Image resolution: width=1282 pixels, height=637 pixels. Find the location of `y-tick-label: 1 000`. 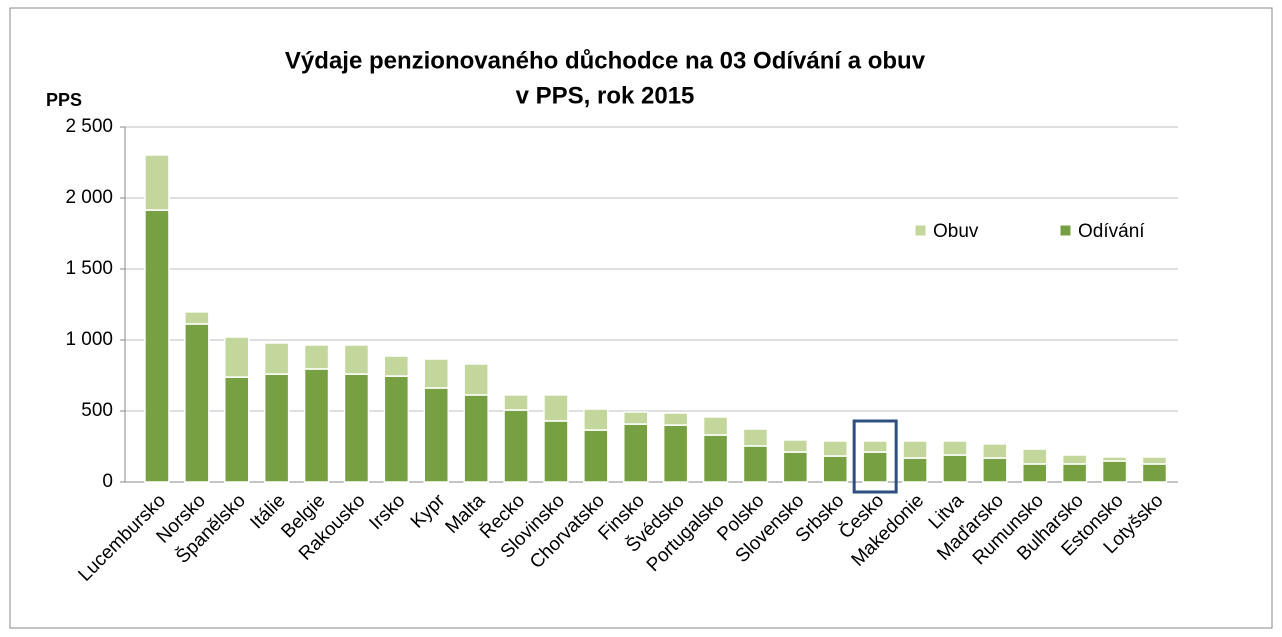

y-tick-label: 1 000 is located at coordinates (89, 339).